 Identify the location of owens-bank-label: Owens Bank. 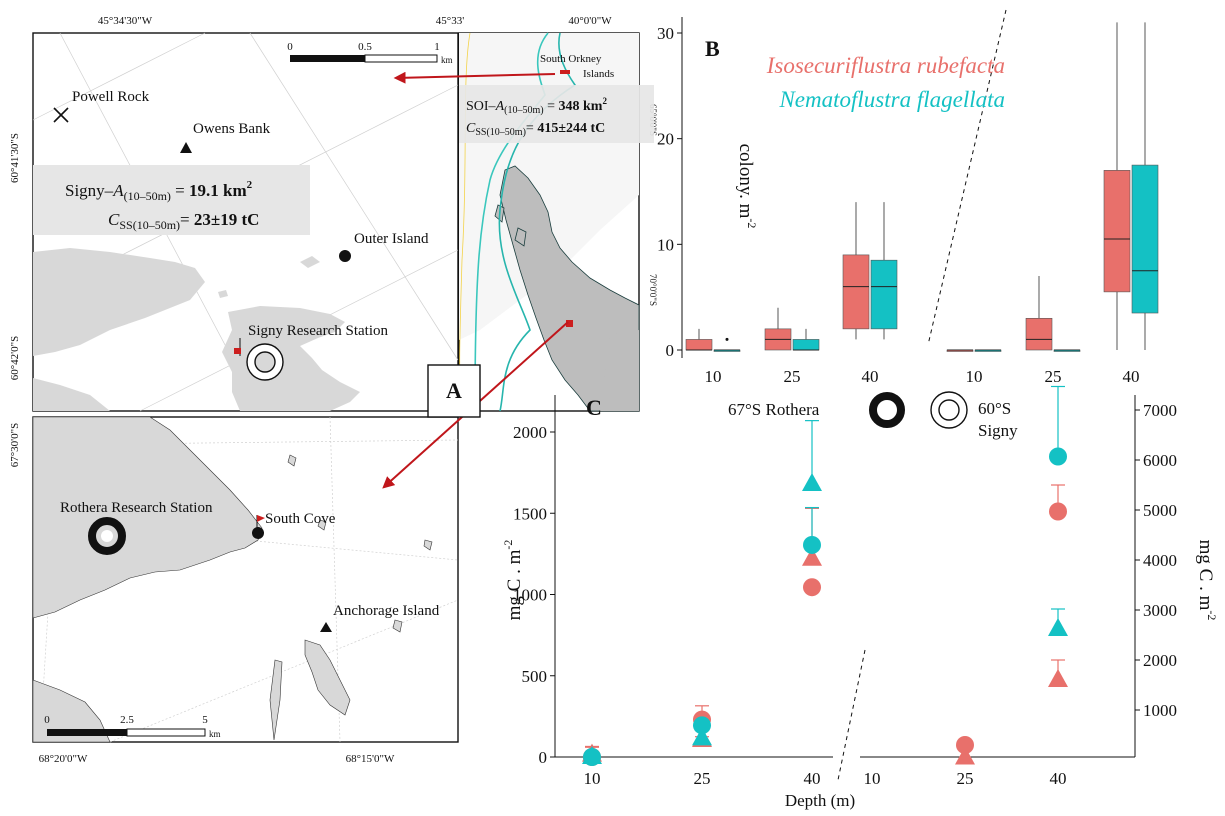
(232, 129).